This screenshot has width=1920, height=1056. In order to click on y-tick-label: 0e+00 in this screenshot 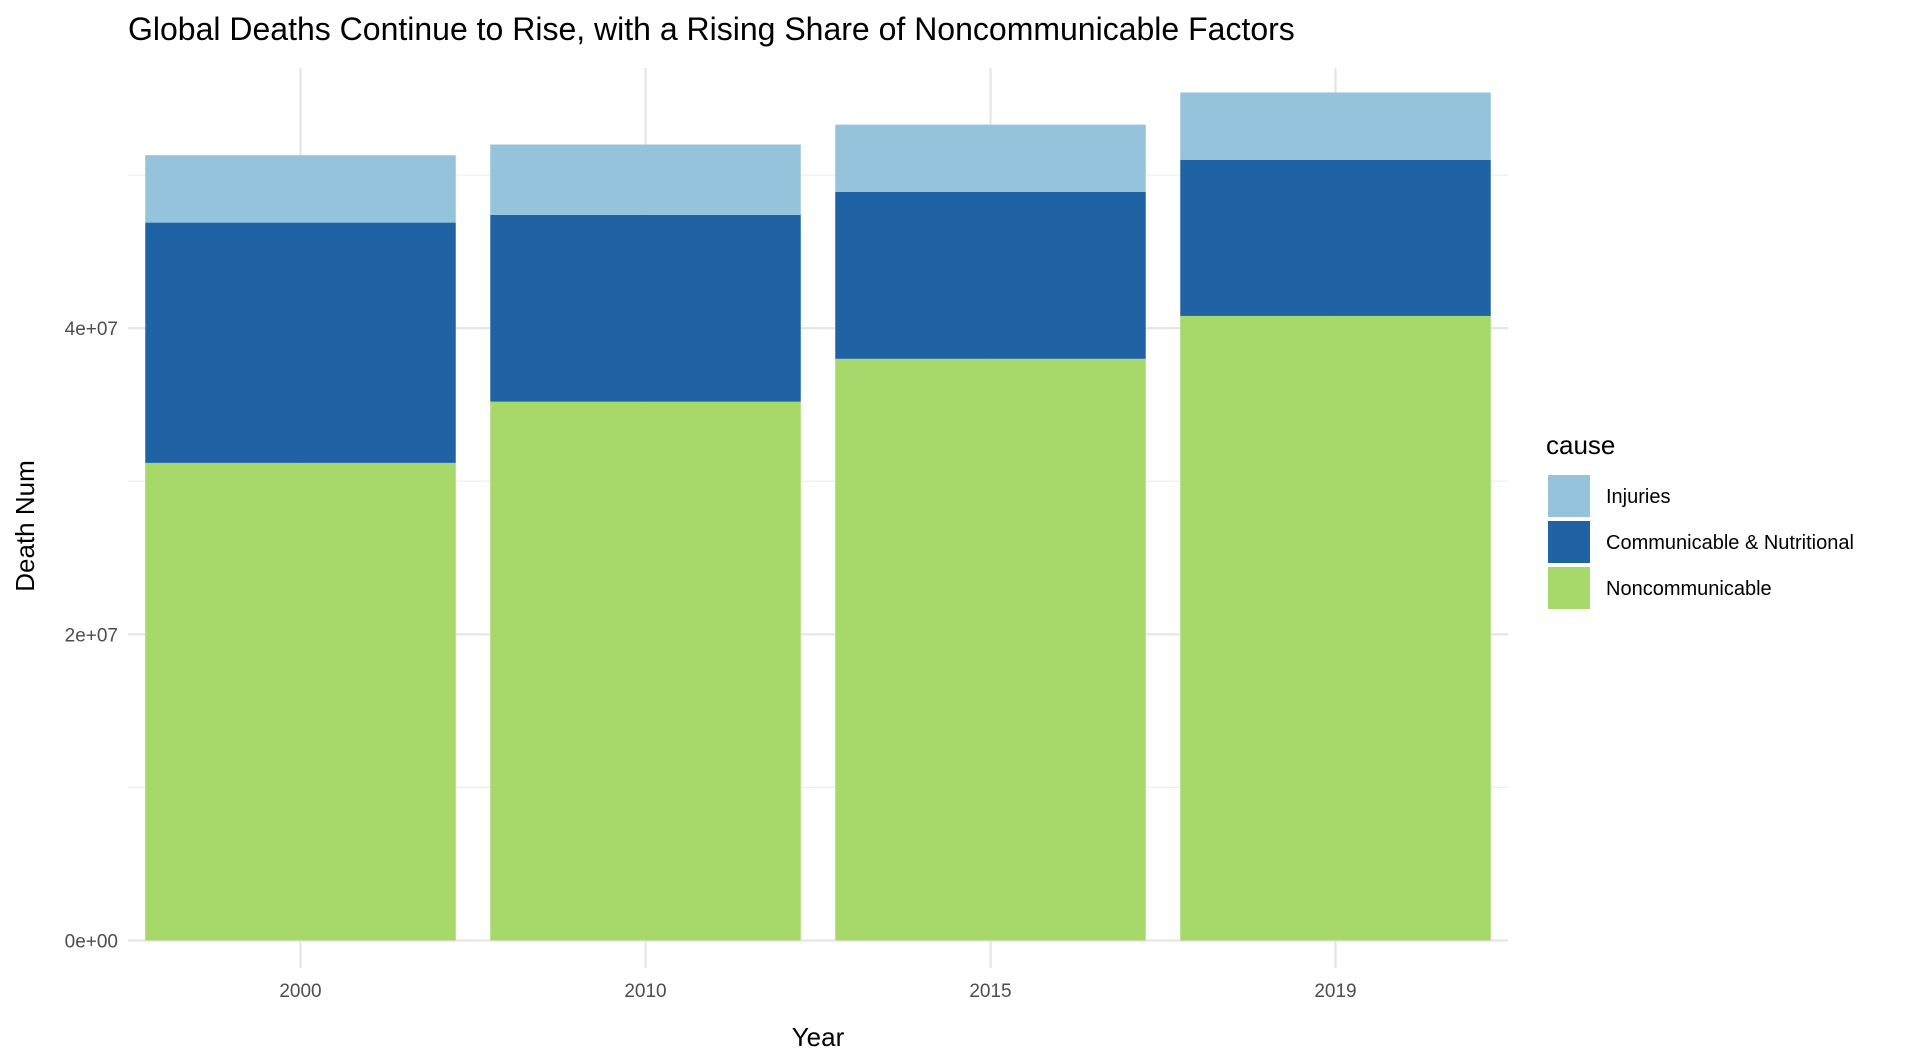, I will do `click(91, 941)`.